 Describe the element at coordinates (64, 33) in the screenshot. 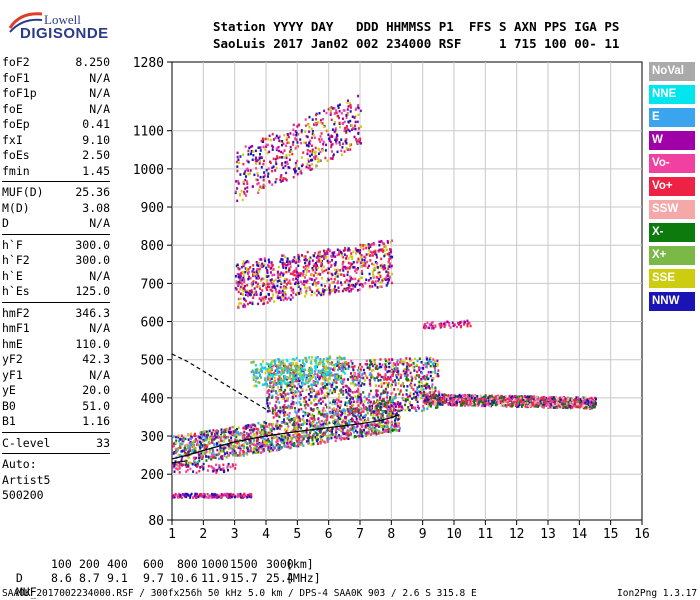

I see `logo-line2: DIGISONDE` at that location.